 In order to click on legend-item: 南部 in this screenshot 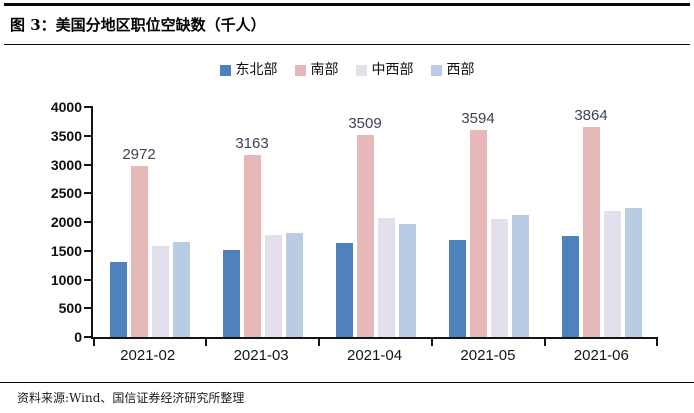, I will do `click(316, 70)`.